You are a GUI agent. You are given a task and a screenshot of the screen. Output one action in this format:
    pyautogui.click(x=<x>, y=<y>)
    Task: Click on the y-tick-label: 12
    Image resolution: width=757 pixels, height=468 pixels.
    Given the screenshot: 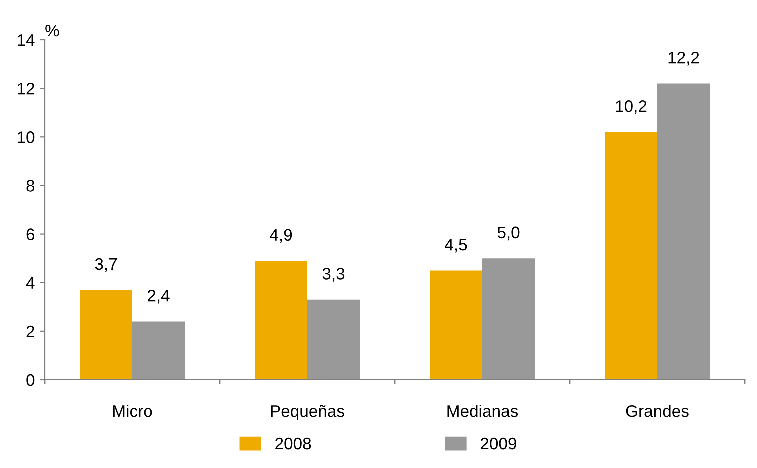 What is the action you would take?
    pyautogui.click(x=26, y=88)
    